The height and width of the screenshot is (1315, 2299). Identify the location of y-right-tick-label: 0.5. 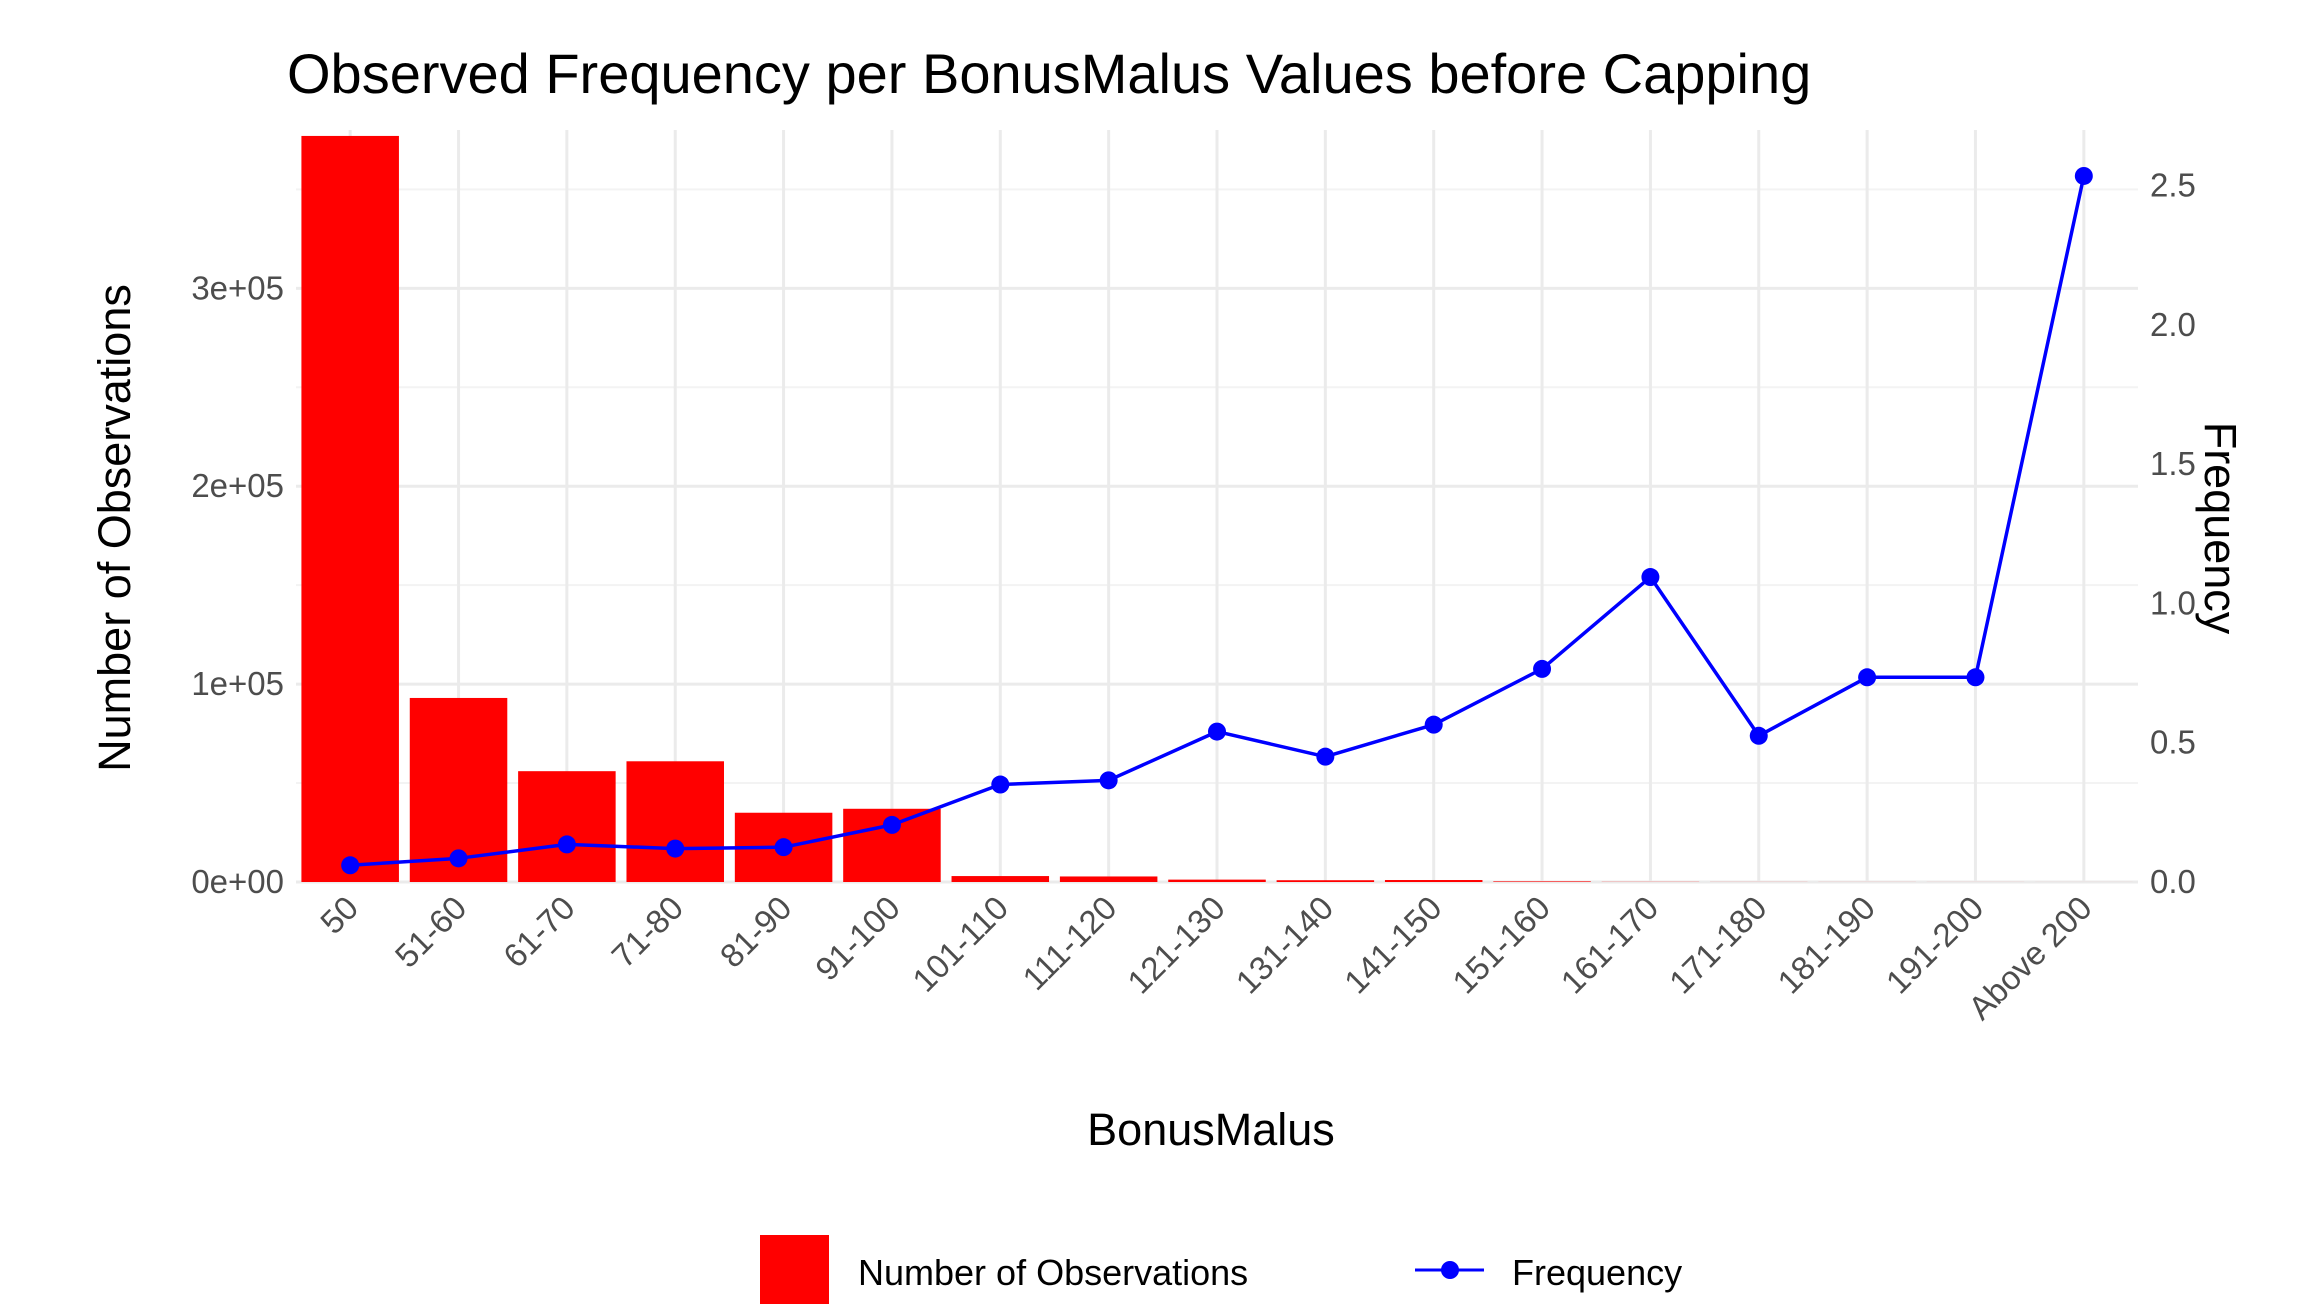
(2173, 742).